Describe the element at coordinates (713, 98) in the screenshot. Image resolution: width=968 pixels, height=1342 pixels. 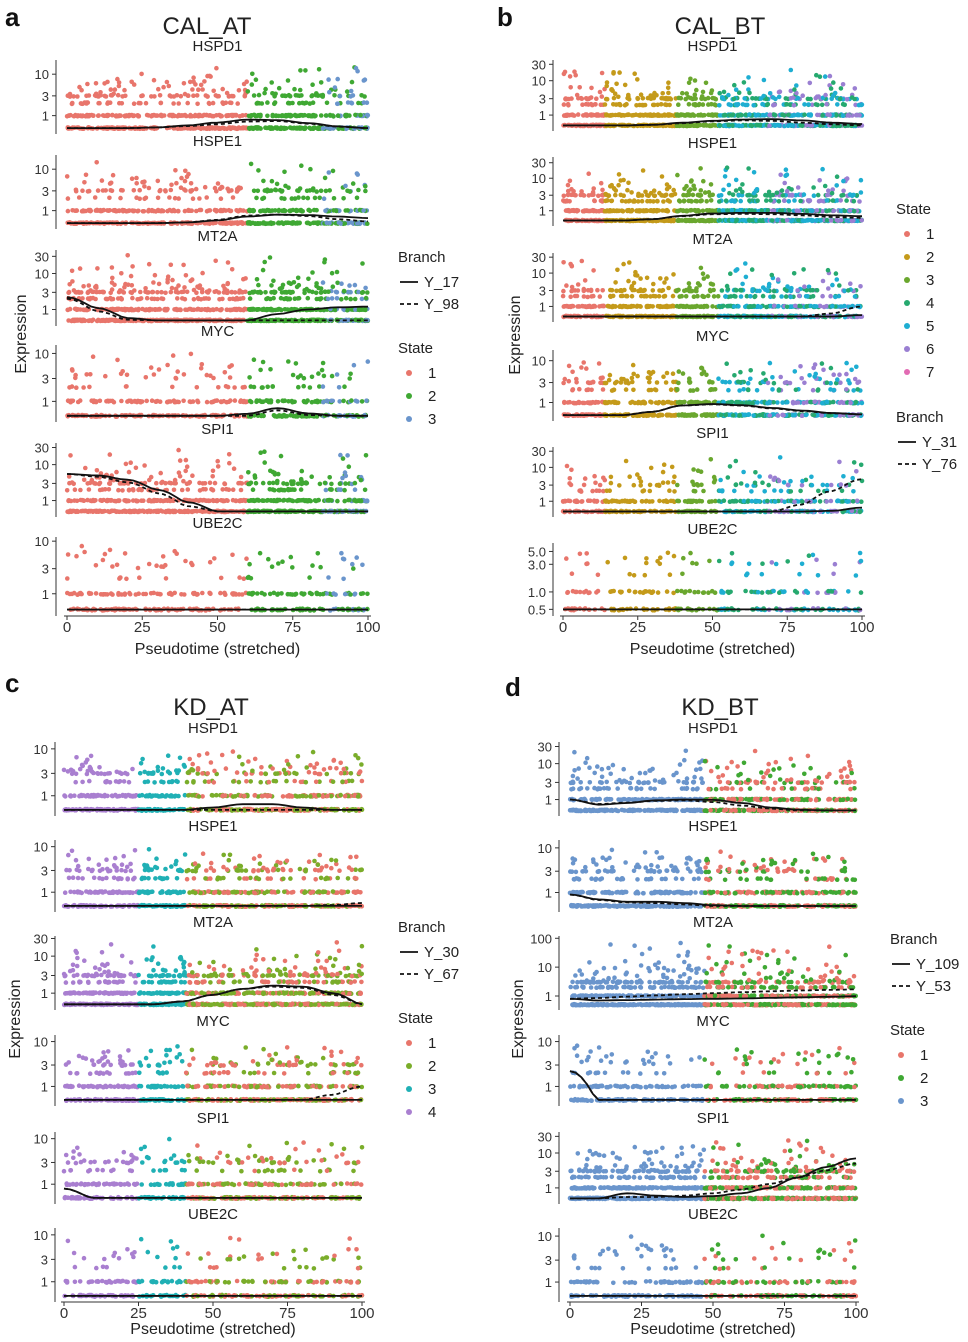
I see `points` at that location.